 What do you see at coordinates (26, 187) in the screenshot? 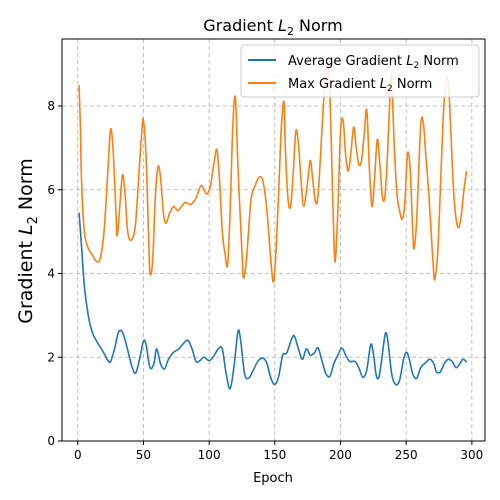
I see `ylabel-suffix: Norm` at bounding box center [26, 187].